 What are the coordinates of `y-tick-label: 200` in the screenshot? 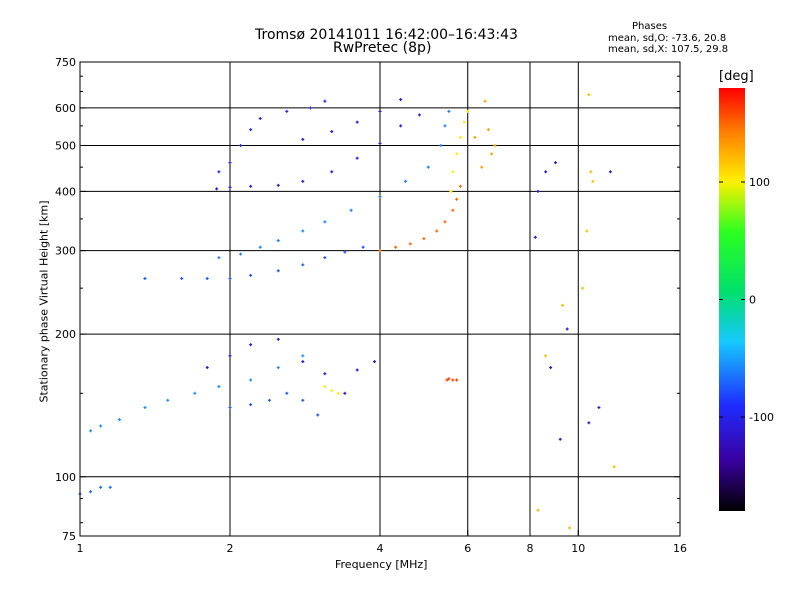 It's located at (65, 334).